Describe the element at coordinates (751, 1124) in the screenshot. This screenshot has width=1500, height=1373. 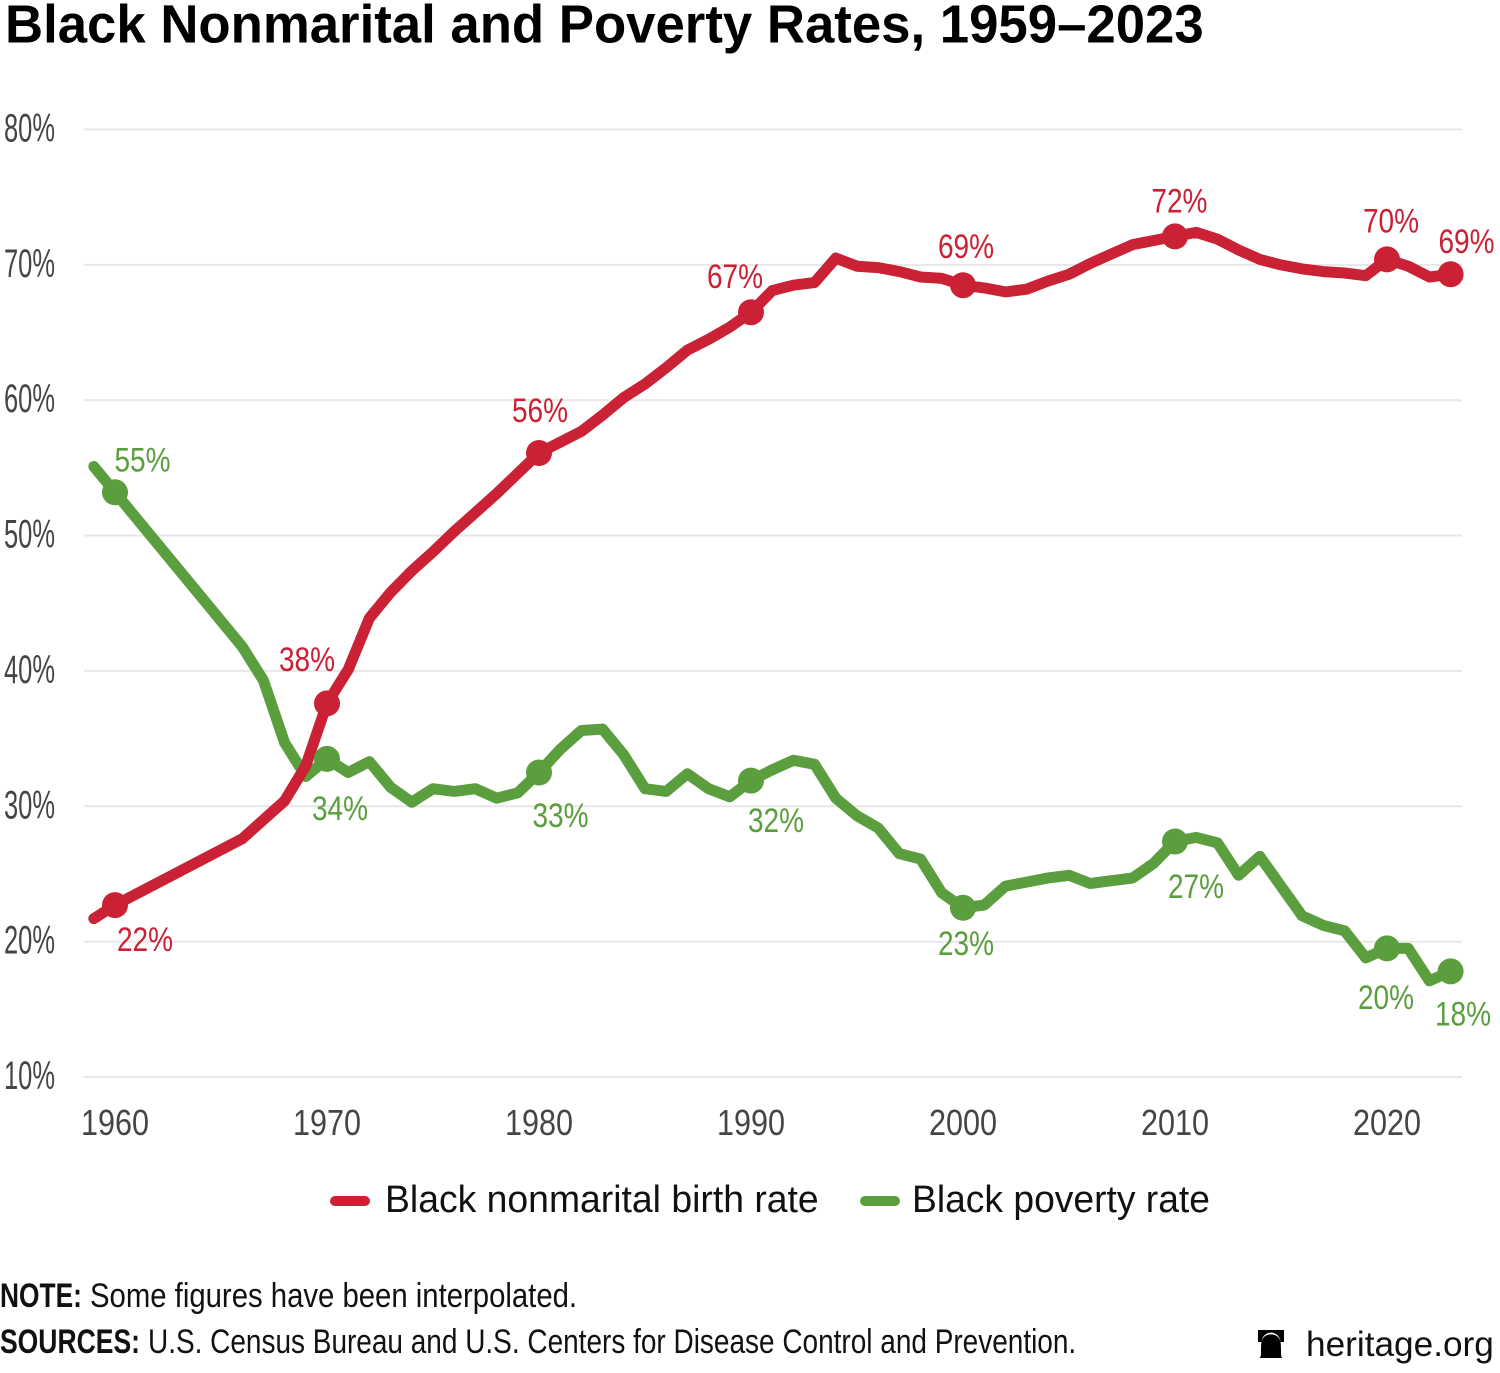
I see `svg-text: 1990` at that location.